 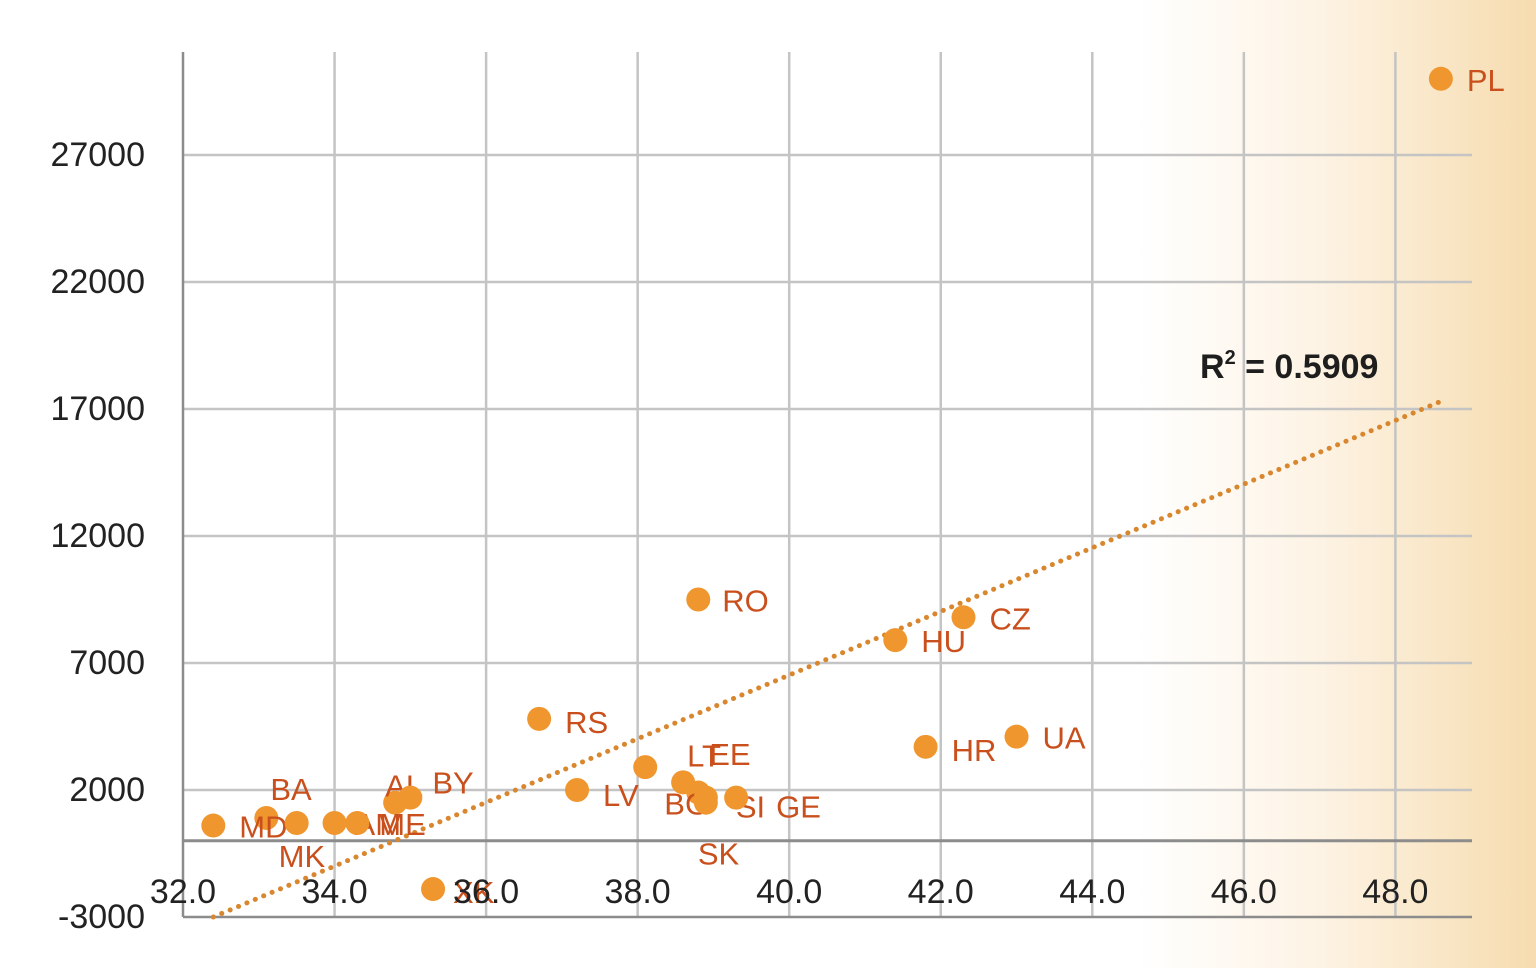 I want to click on r-squared-value: = 0.5909, so click(x=1307, y=367).